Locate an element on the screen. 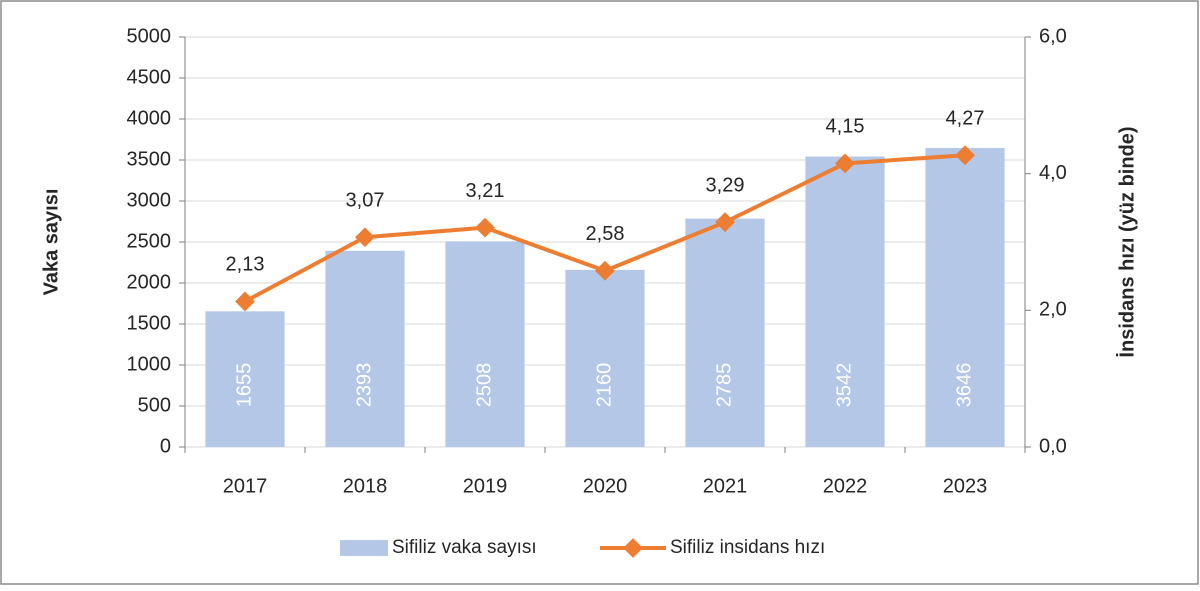 The height and width of the screenshot is (591, 1200). x-tick-label: 2019 is located at coordinates (485, 486).